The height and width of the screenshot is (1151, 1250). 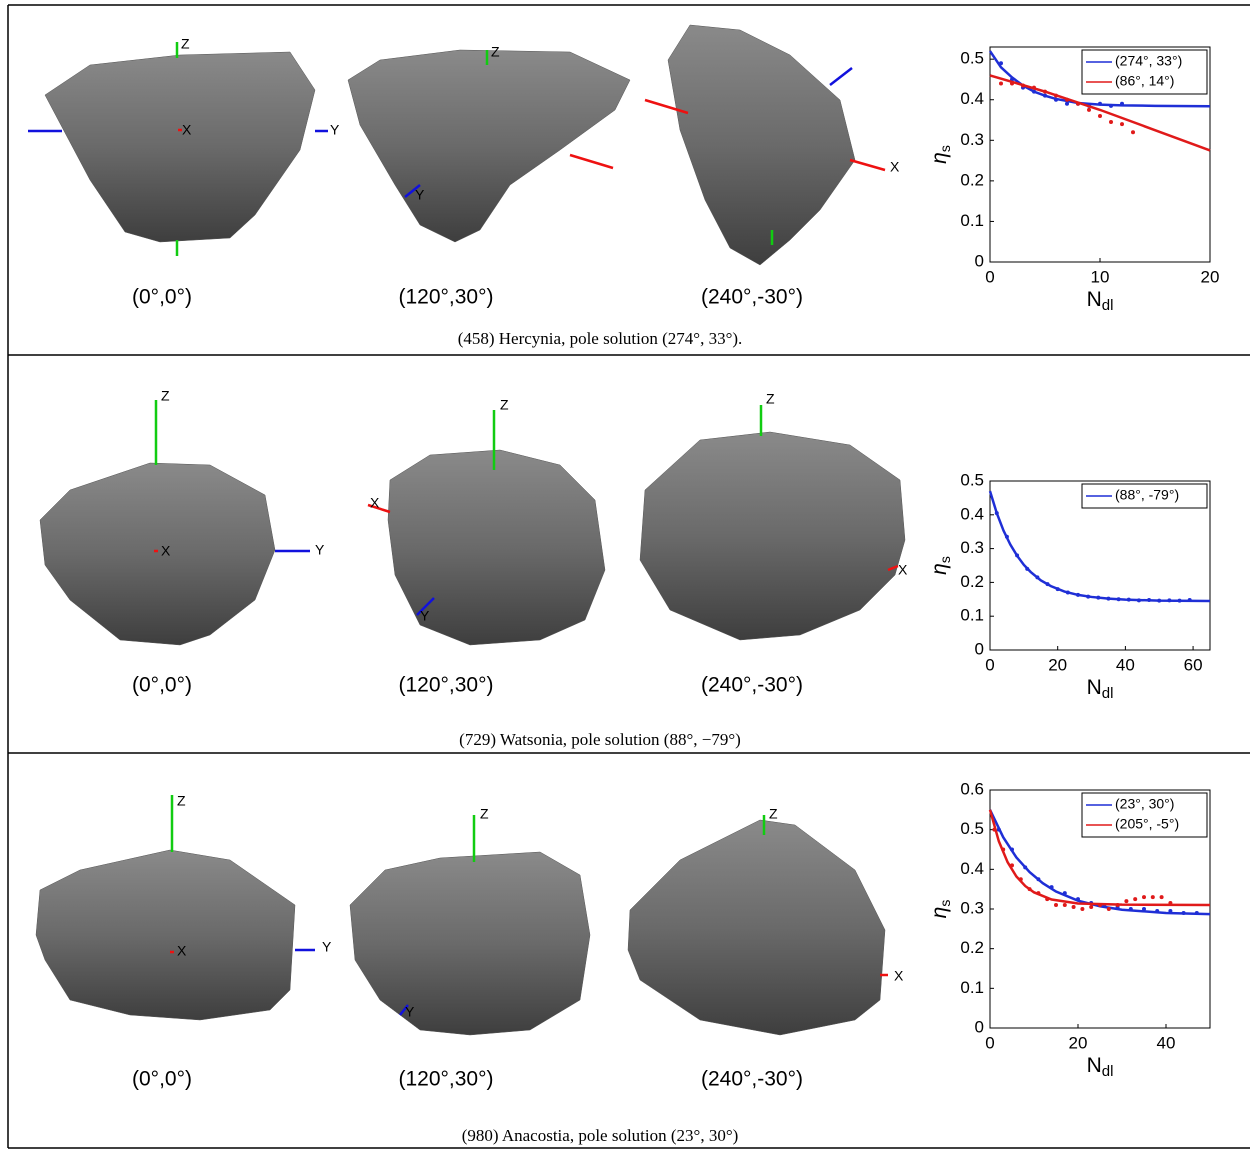 What do you see at coordinates (1166, 1042) in the screenshot?
I see `x-tick-label: 40` at bounding box center [1166, 1042].